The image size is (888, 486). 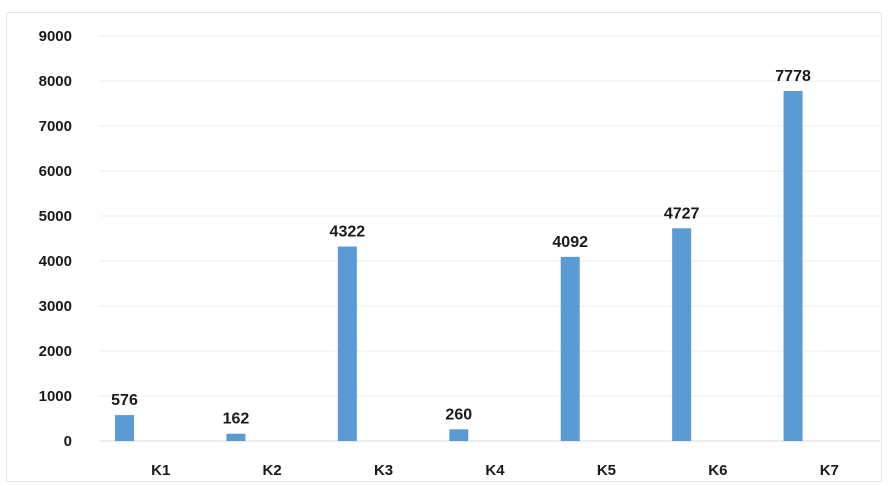 What do you see at coordinates (793, 76) in the screenshot?
I see `data-label: 7778` at bounding box center [793, 76].